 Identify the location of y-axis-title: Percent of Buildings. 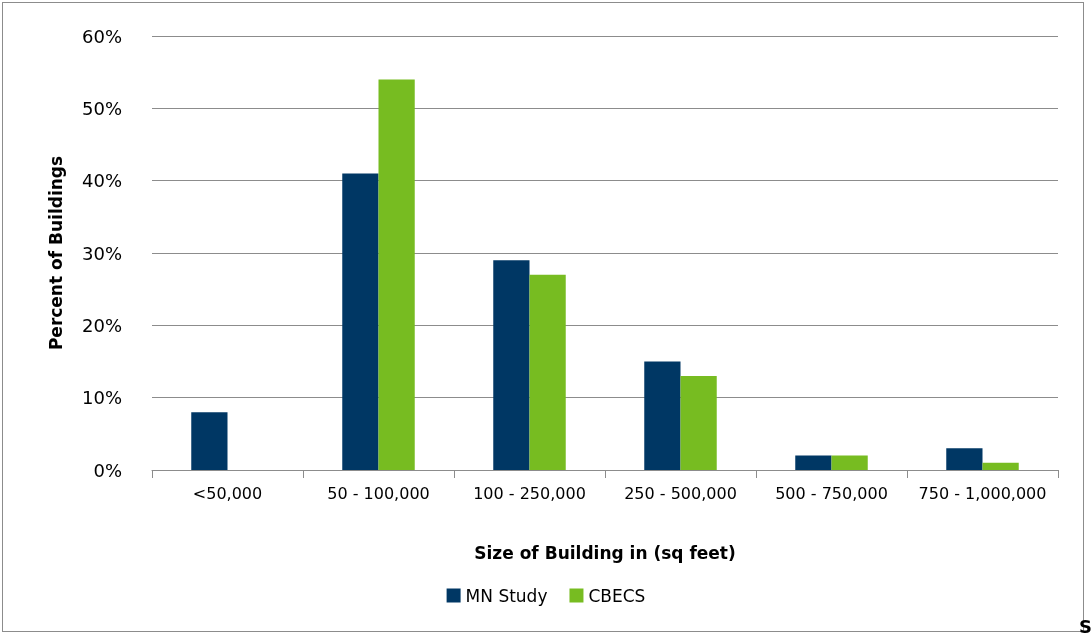
(55, 253).